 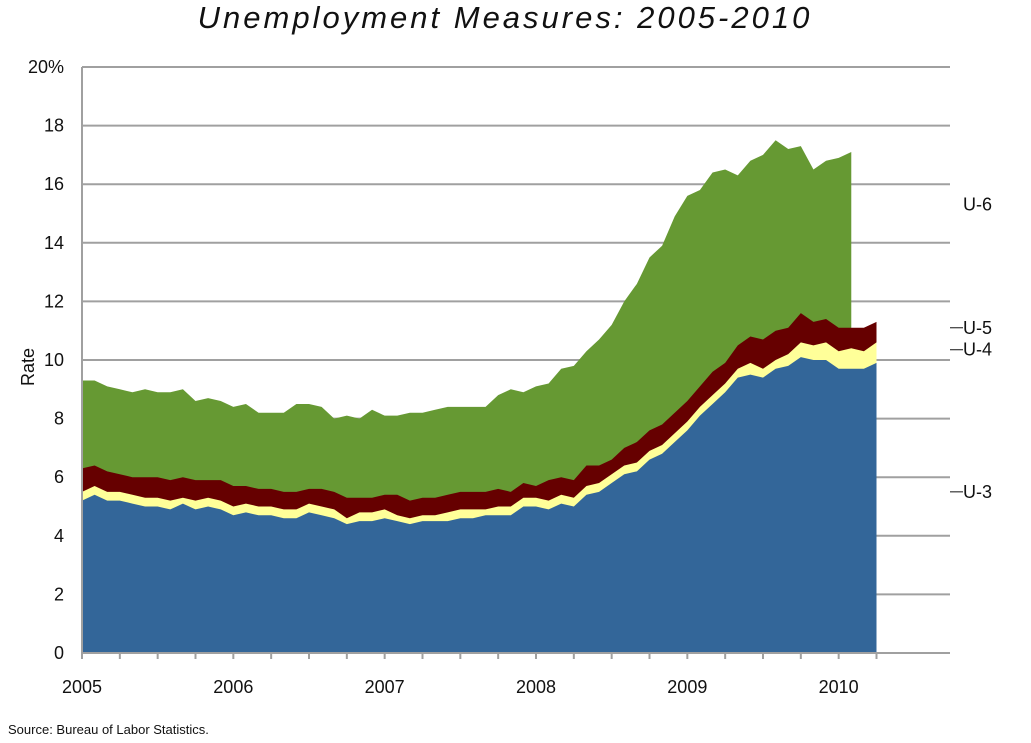 What do you see at coordinates (59, 594) in the screenshot?
I see `y-tick-label: 2` at bounding box center [59, 594].